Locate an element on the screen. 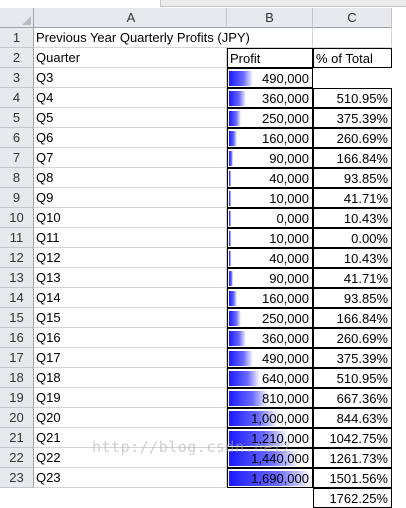  row-header: 13 is located at coordinates (17, 278).